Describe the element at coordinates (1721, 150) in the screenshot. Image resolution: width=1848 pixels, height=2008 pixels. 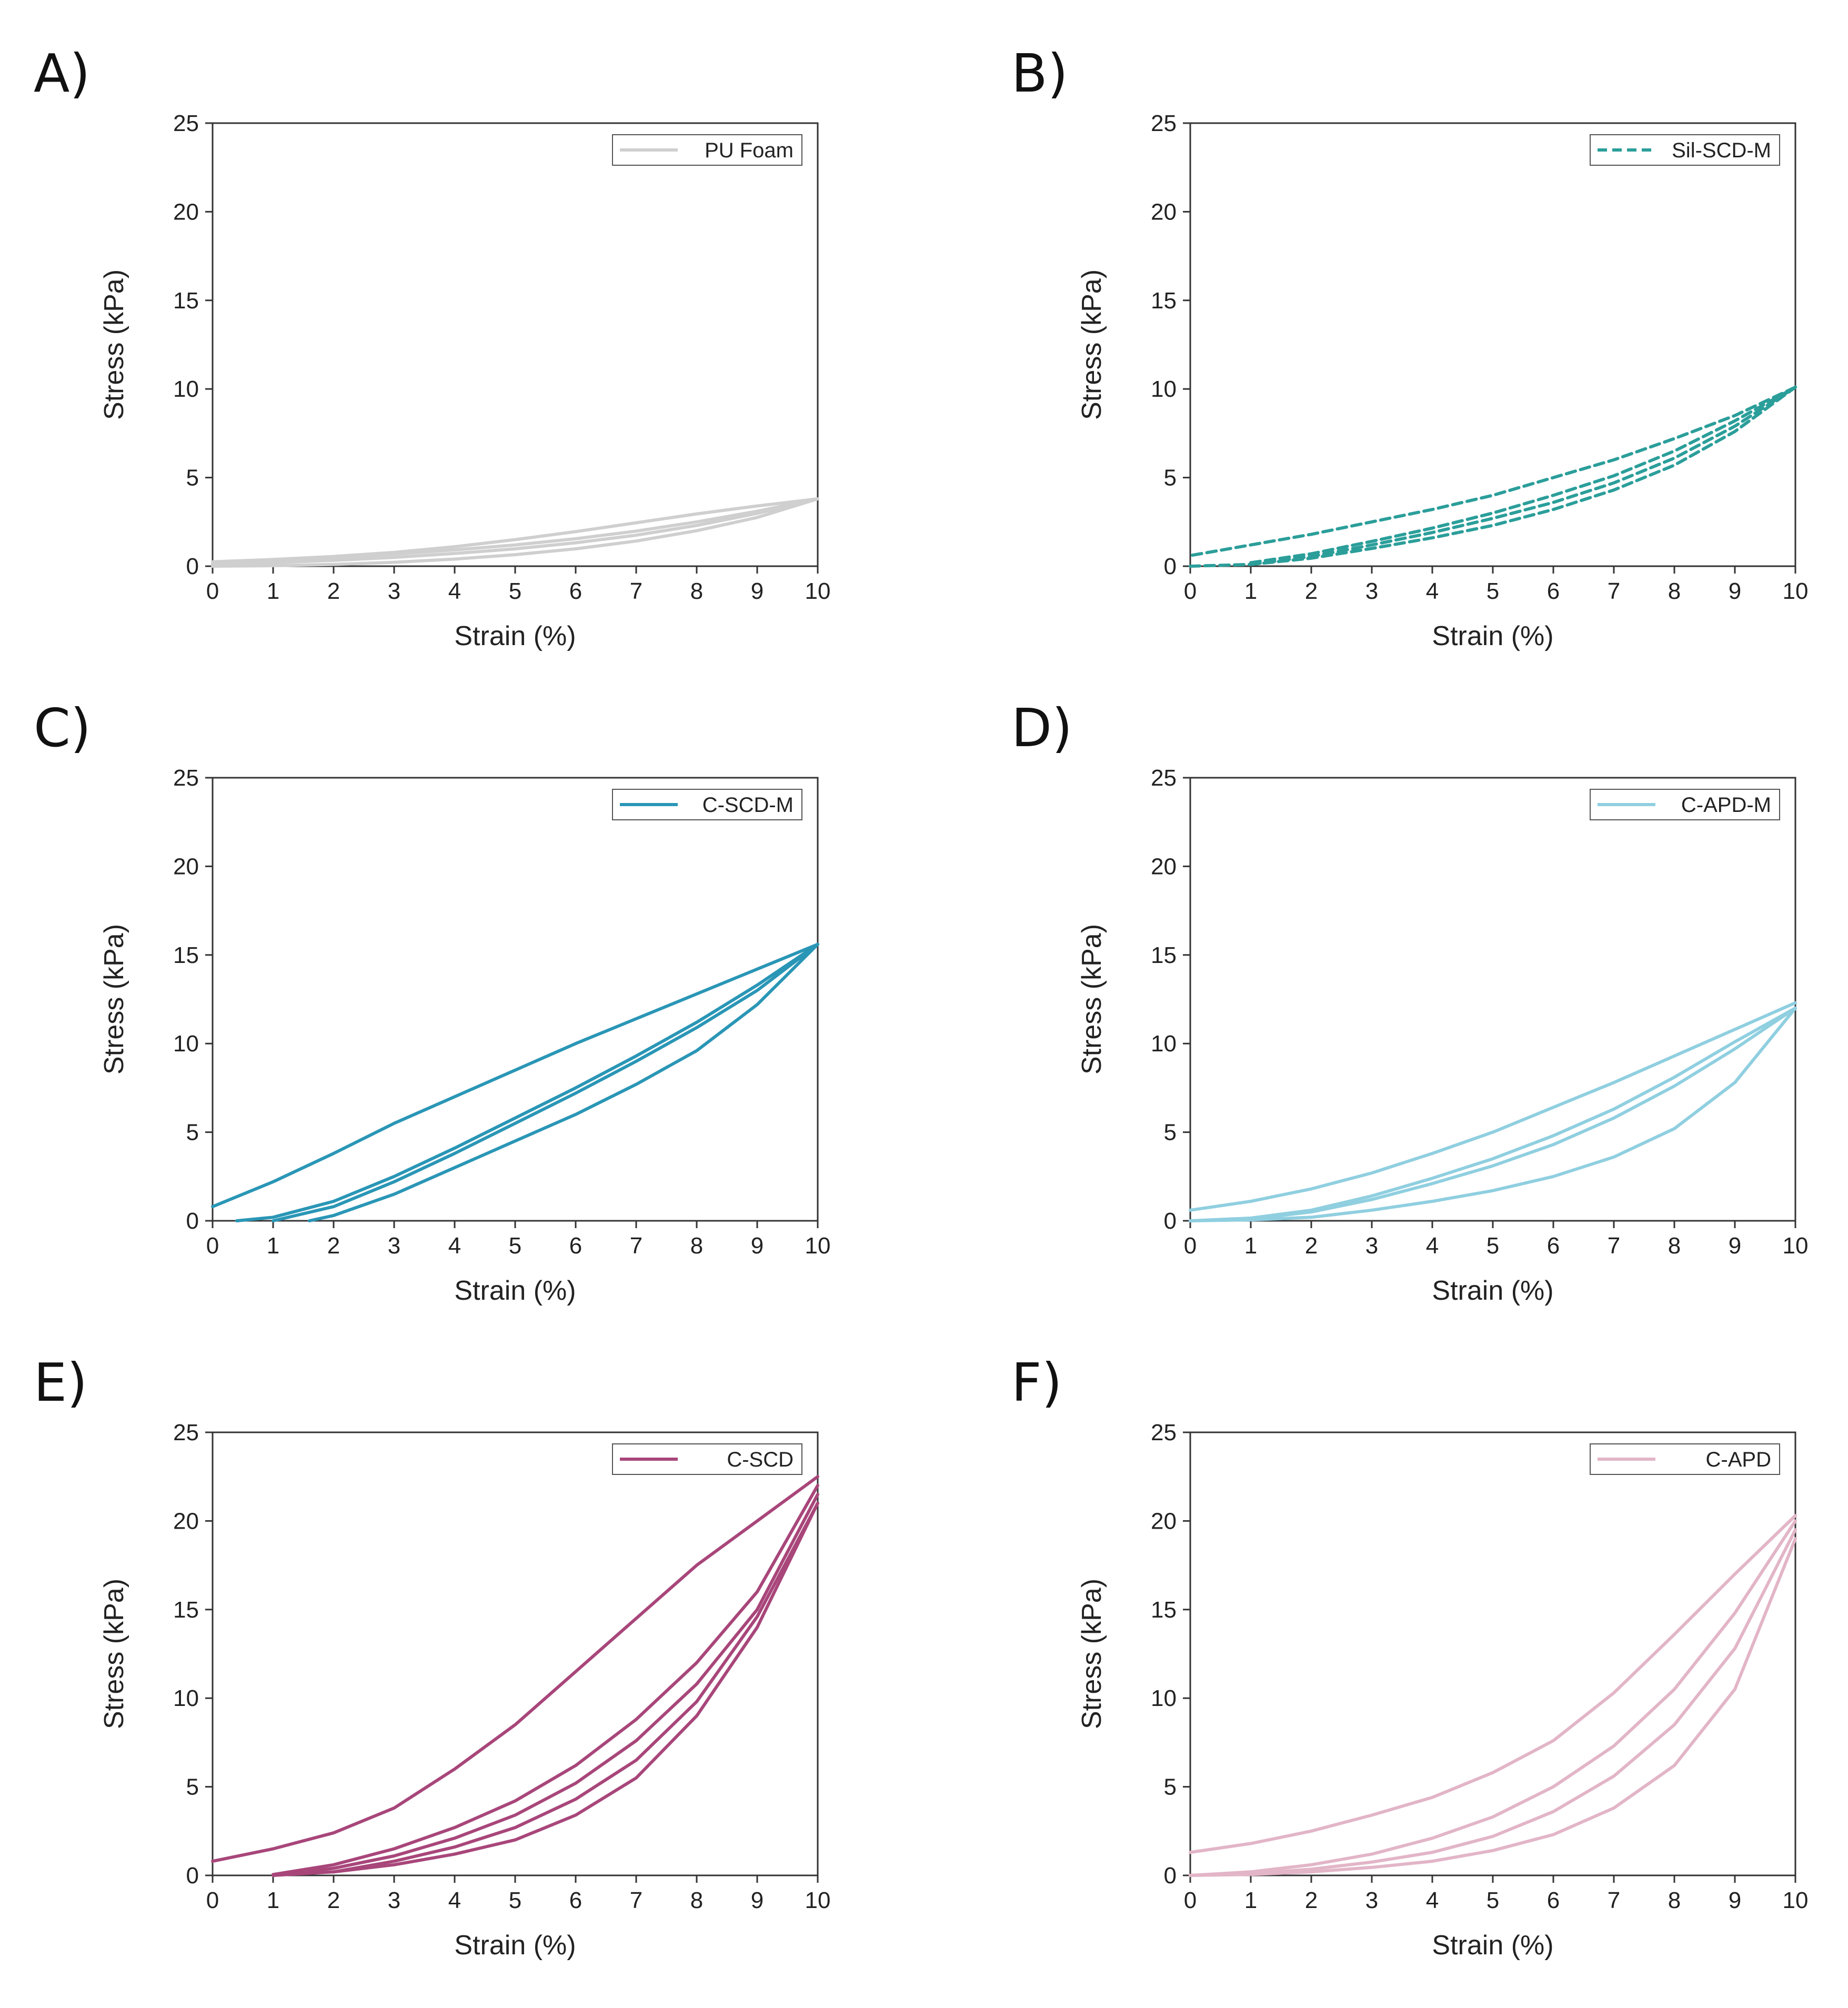
I see `legend-label: Sil-SCD-M` at that location.